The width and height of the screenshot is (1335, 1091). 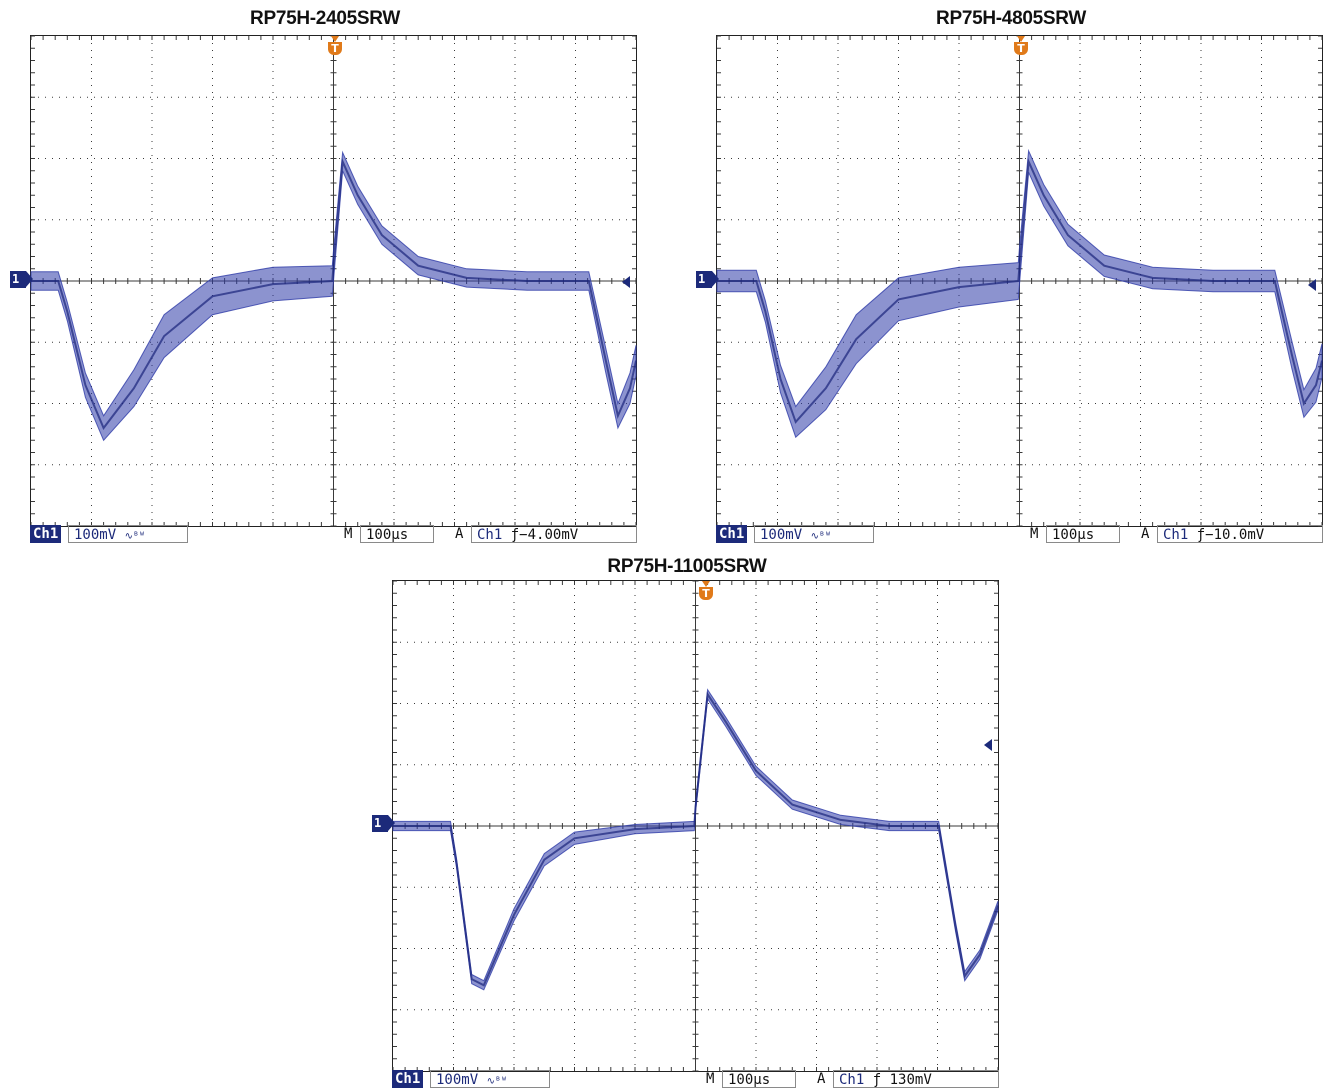 I want to click on scope-status-bar: Ch1 100mV ∿ᴮᵂ M 100µs A Ch1 ƒ−10.0mV, so click(x=1019, y=534).